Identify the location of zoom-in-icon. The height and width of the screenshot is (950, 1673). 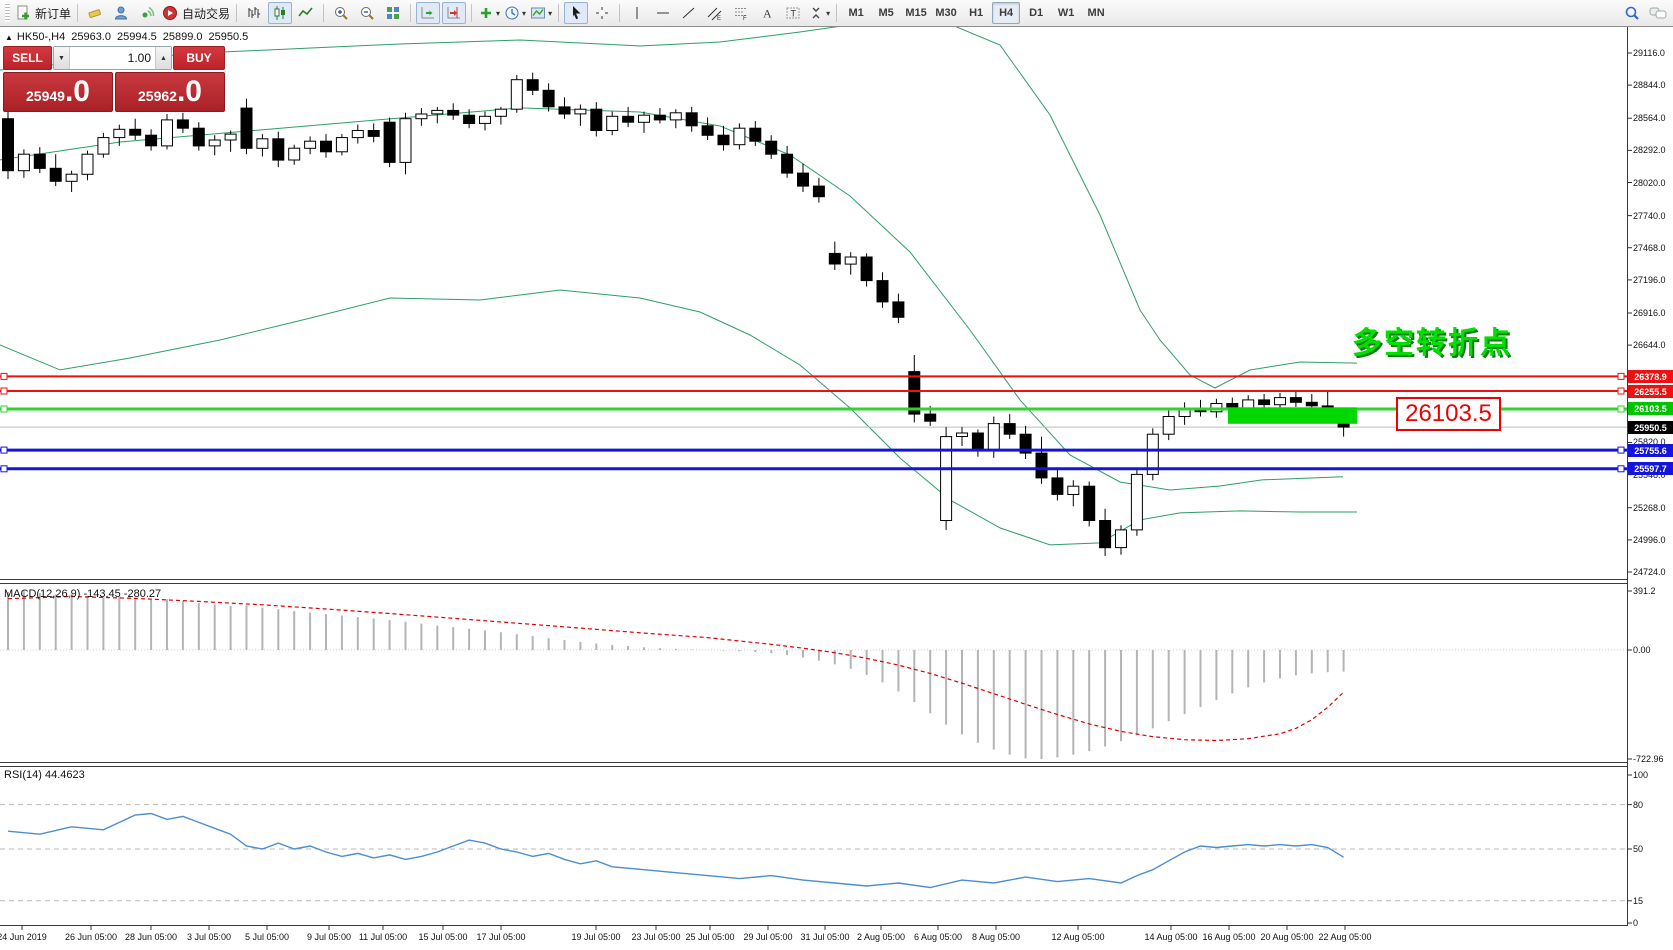
(341, 13).